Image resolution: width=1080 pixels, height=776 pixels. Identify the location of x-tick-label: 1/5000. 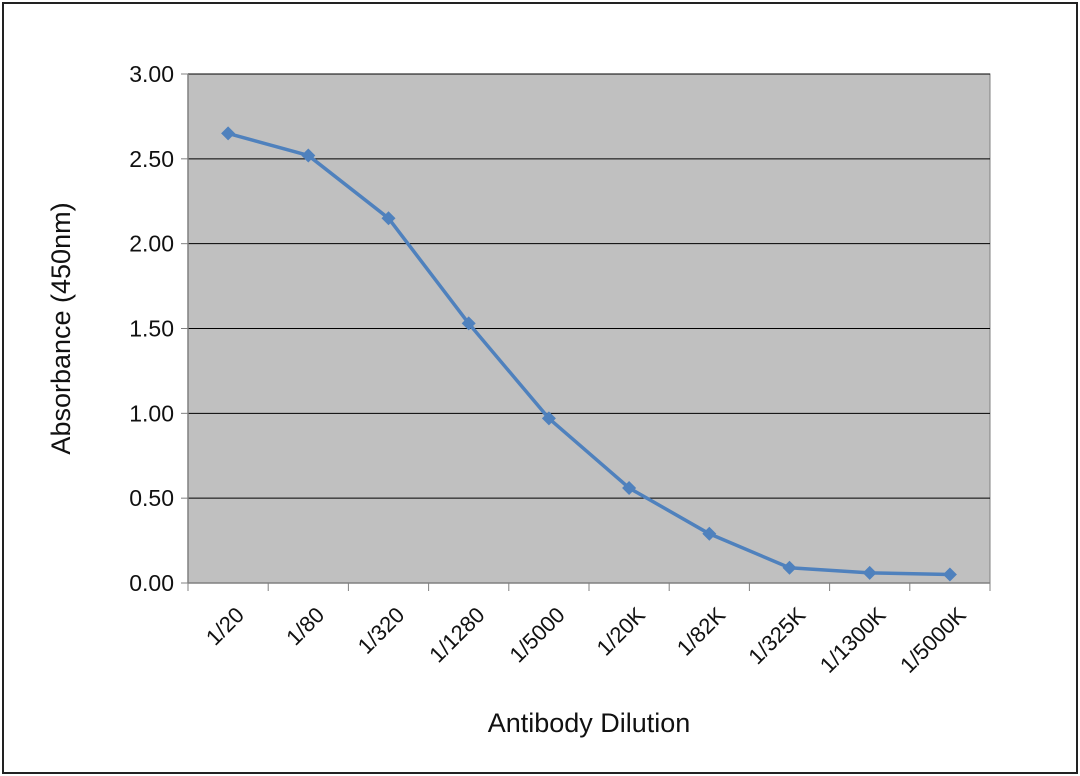
(536, 634).